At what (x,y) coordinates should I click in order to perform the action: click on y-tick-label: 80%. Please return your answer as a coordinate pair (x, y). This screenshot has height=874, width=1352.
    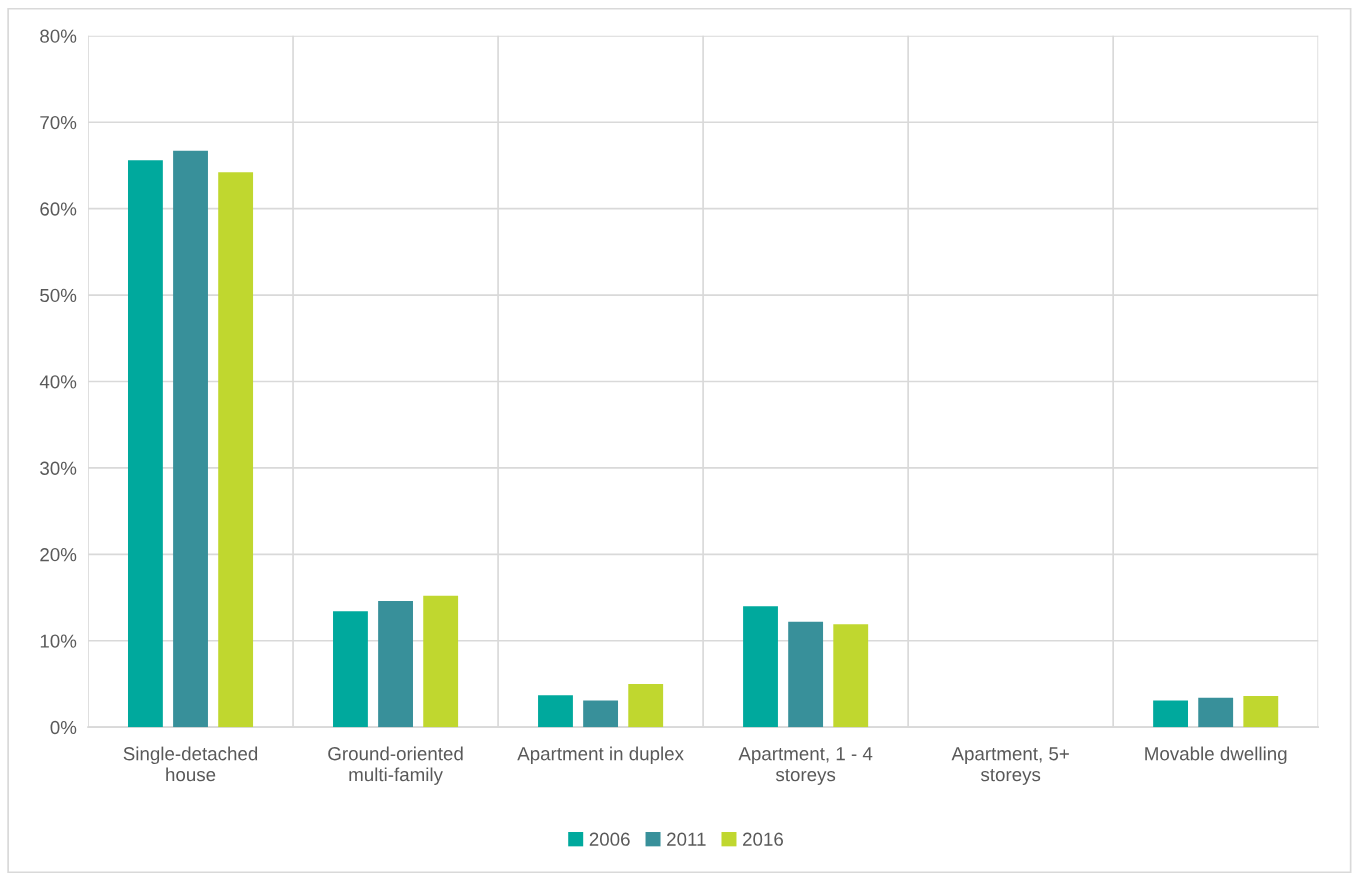
    Looking at the image, I should click on (58, 36).